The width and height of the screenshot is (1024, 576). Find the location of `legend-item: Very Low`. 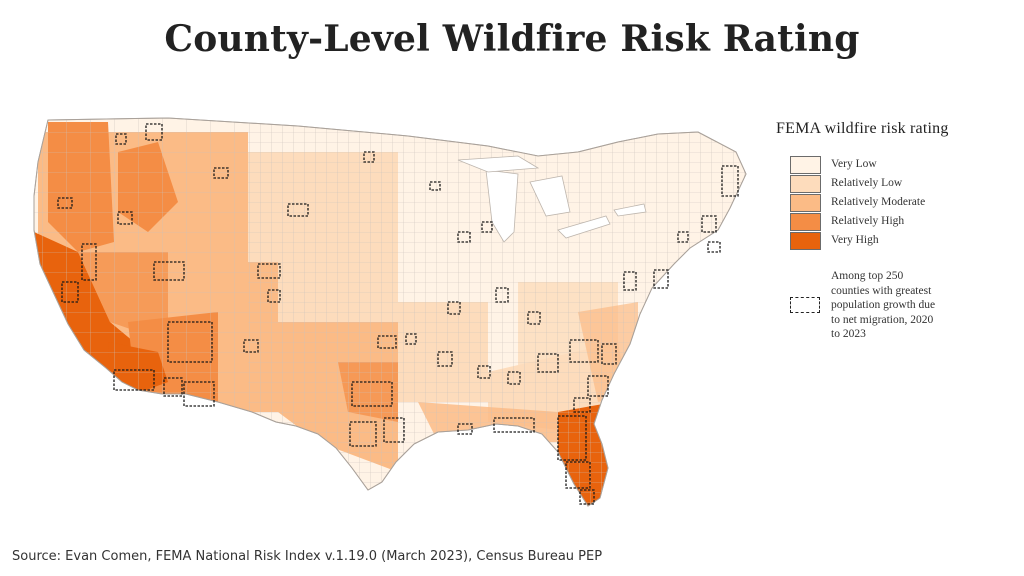

legend-item: Very Low is located at coordinates (900, 165).